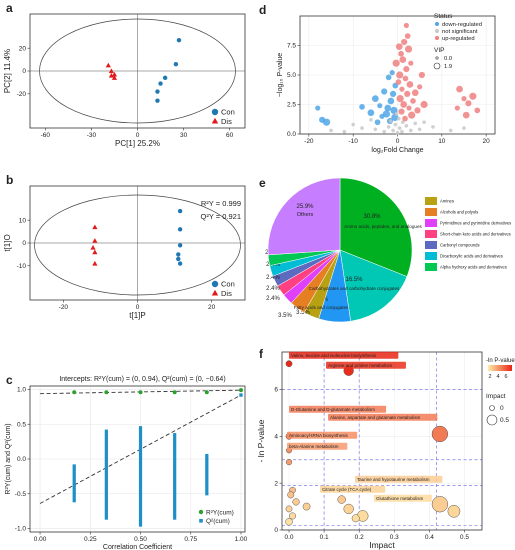 This screenshot has height=550, width=515. Describe the element at coordinates (7, 242) in the screenshot. I see `oplsda-ylabel: t[1]O` at that location.